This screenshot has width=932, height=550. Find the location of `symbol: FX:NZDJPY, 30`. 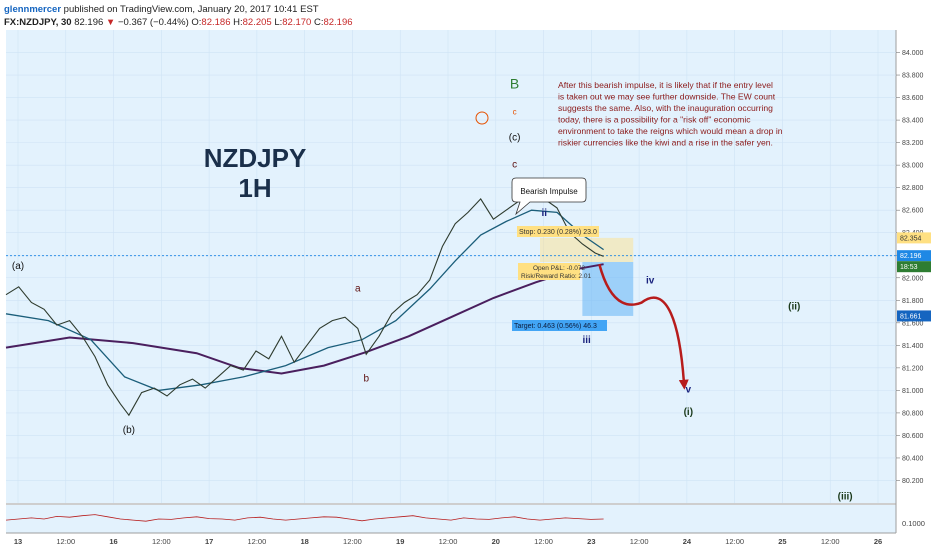

symbol: FX:NZDJPY, 30 is located at coordinates (38, 22).